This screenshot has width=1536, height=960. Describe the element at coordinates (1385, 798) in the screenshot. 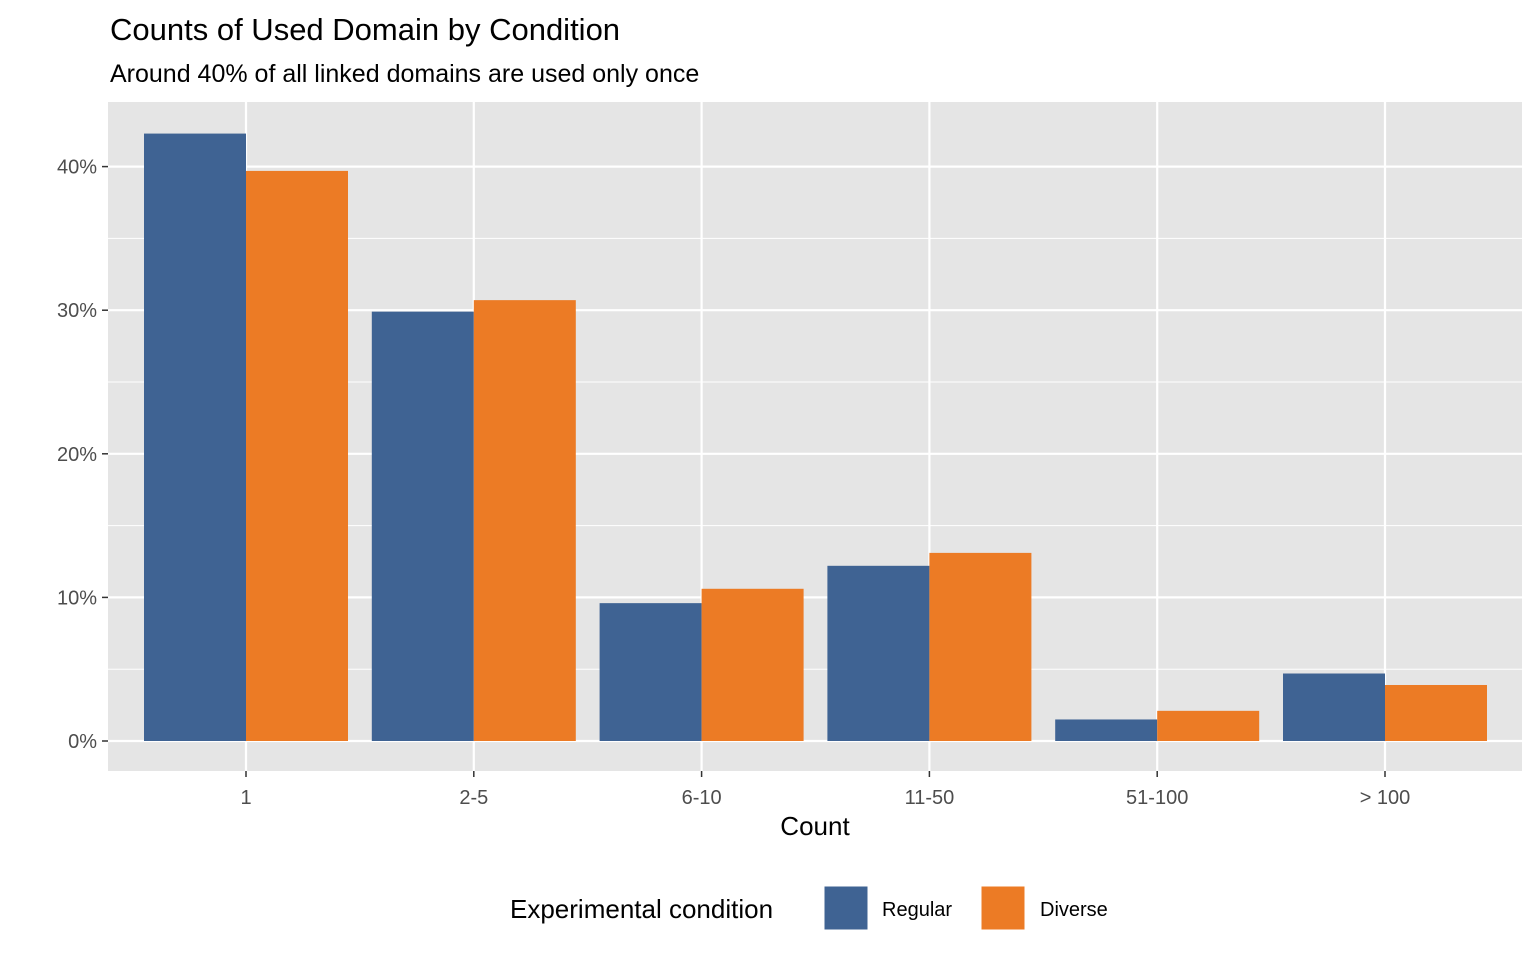

I see `x-tick-label: > 100` at that location.